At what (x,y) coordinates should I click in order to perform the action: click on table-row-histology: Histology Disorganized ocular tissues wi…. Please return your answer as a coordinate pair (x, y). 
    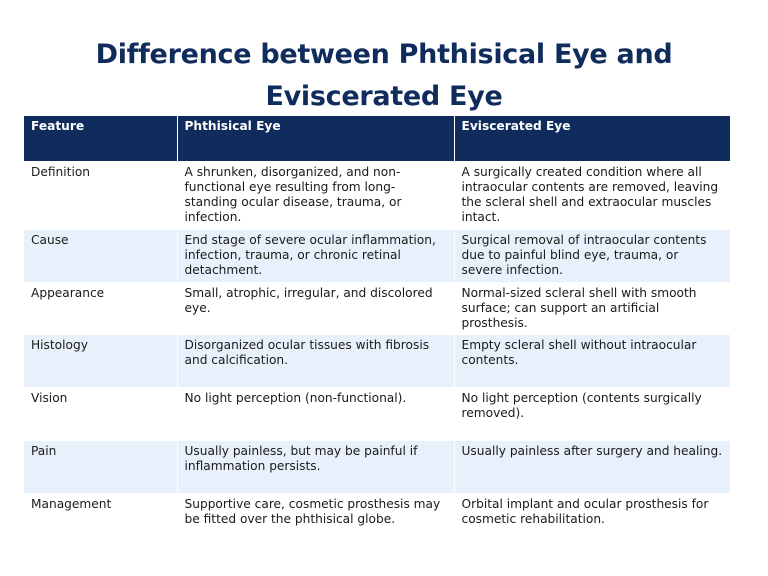
    Looking at the image, I should click on (377, 360).